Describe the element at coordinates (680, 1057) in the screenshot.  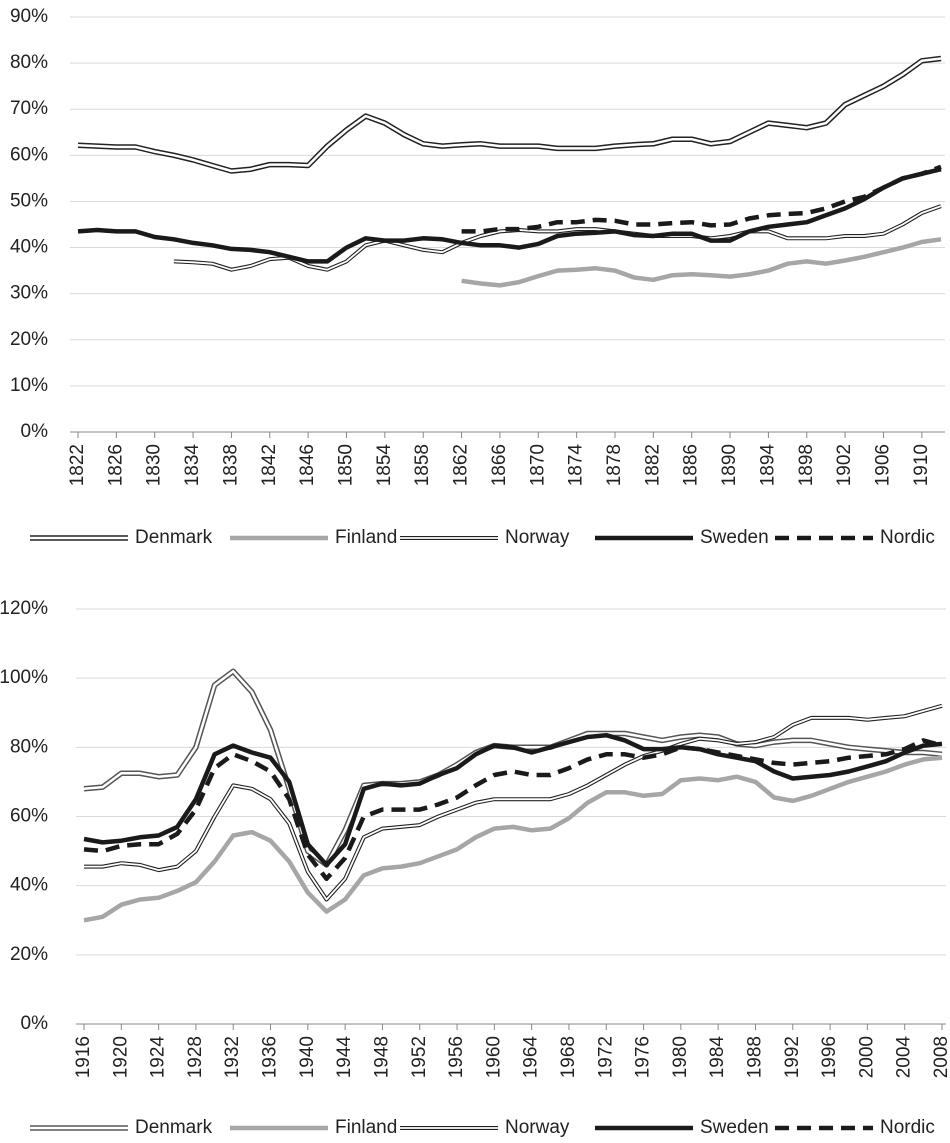
I see `x-tick-label: 1980` at that location.